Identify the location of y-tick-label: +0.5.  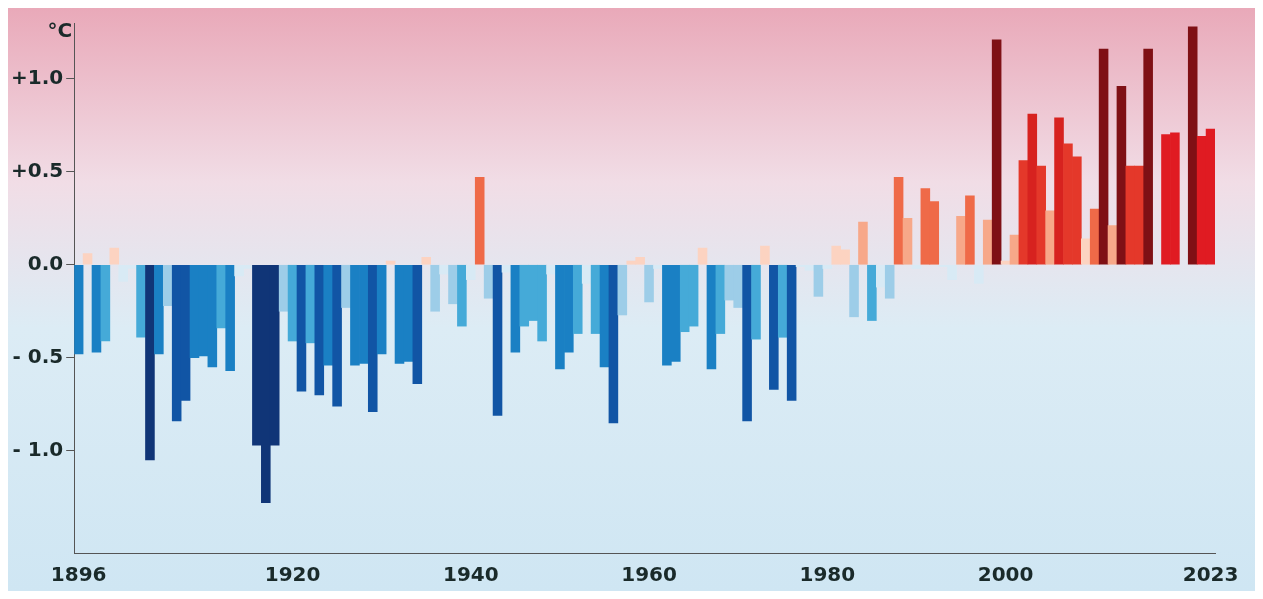
(37, 169).